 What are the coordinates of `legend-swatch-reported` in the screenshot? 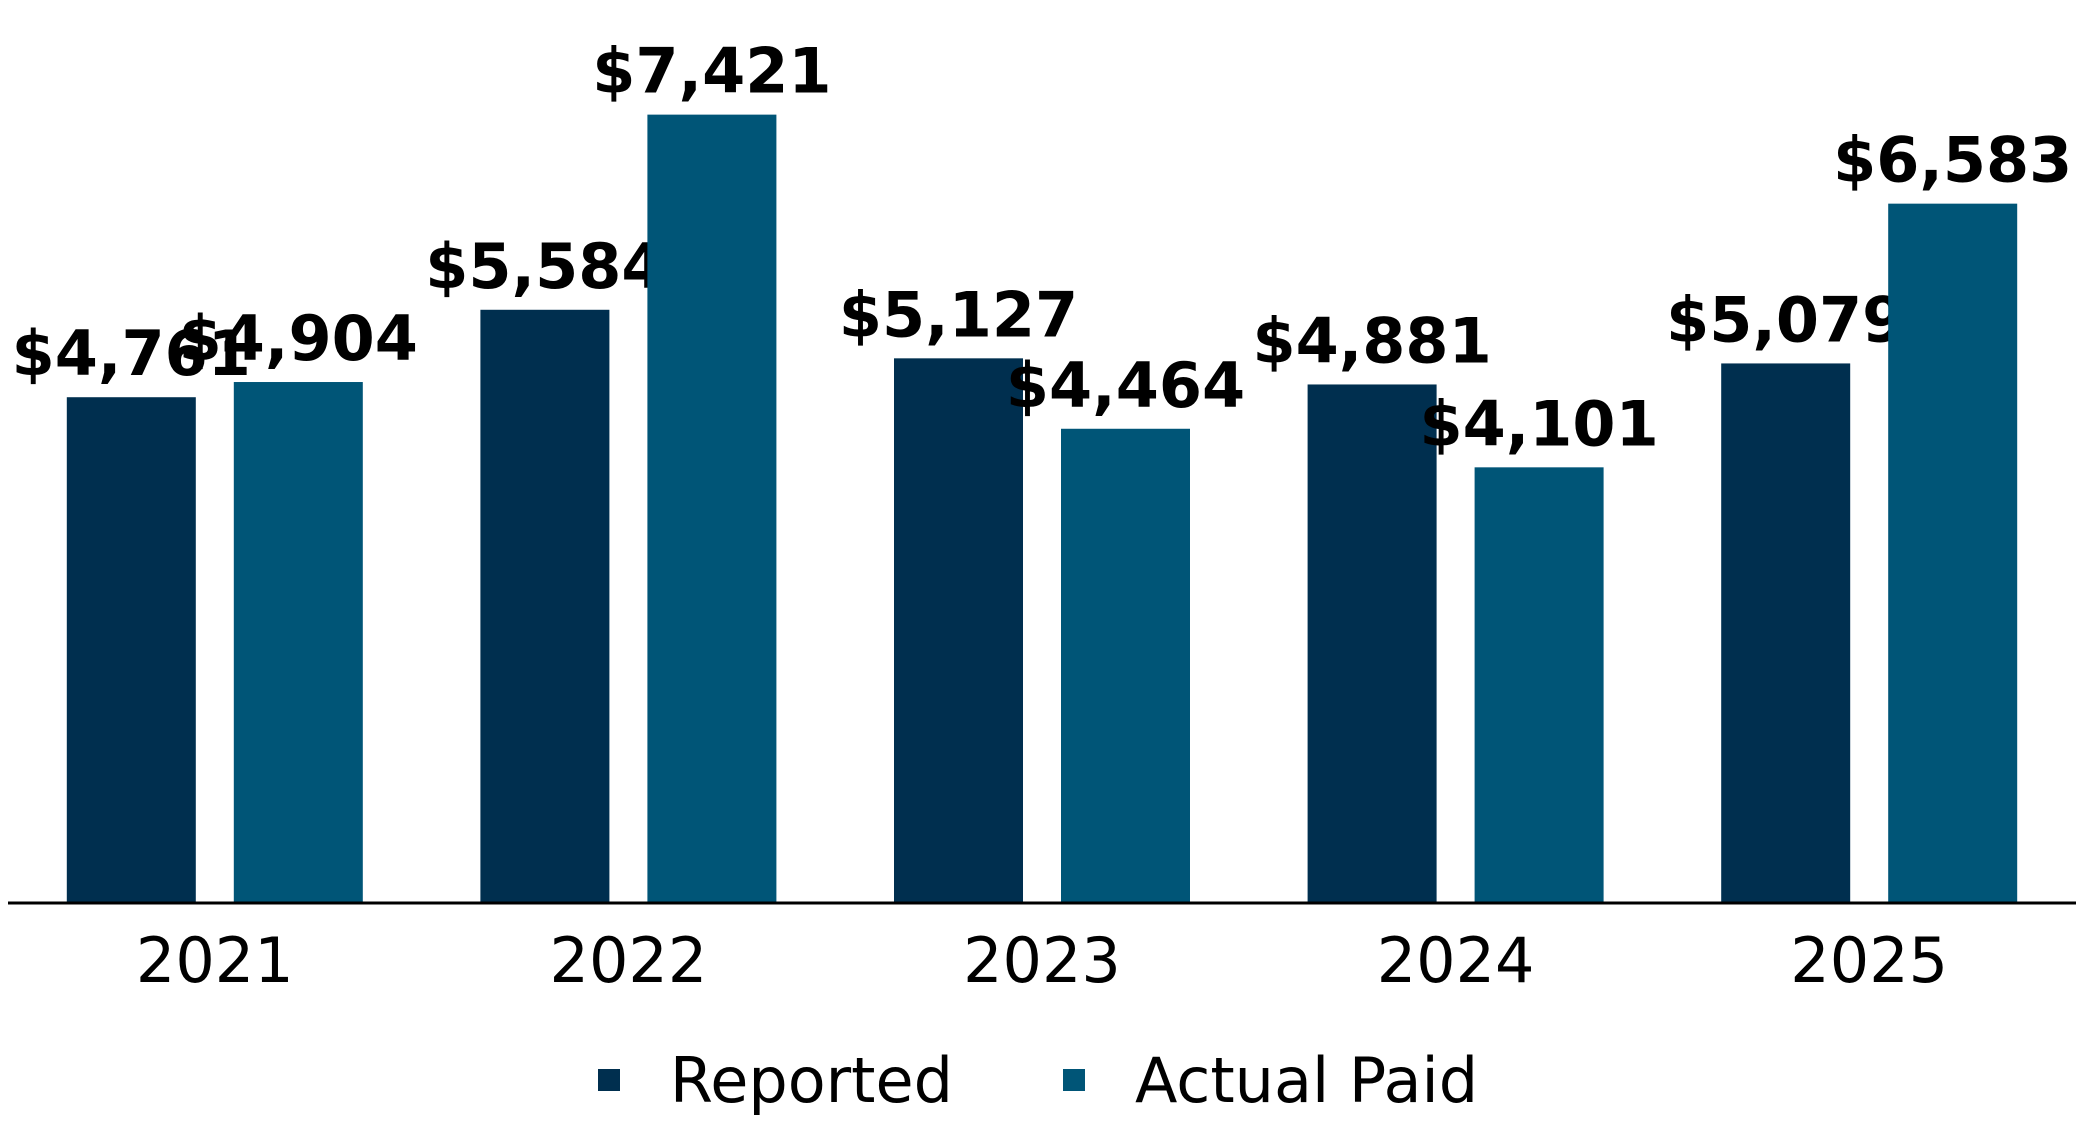 It's located at (608, 1080).